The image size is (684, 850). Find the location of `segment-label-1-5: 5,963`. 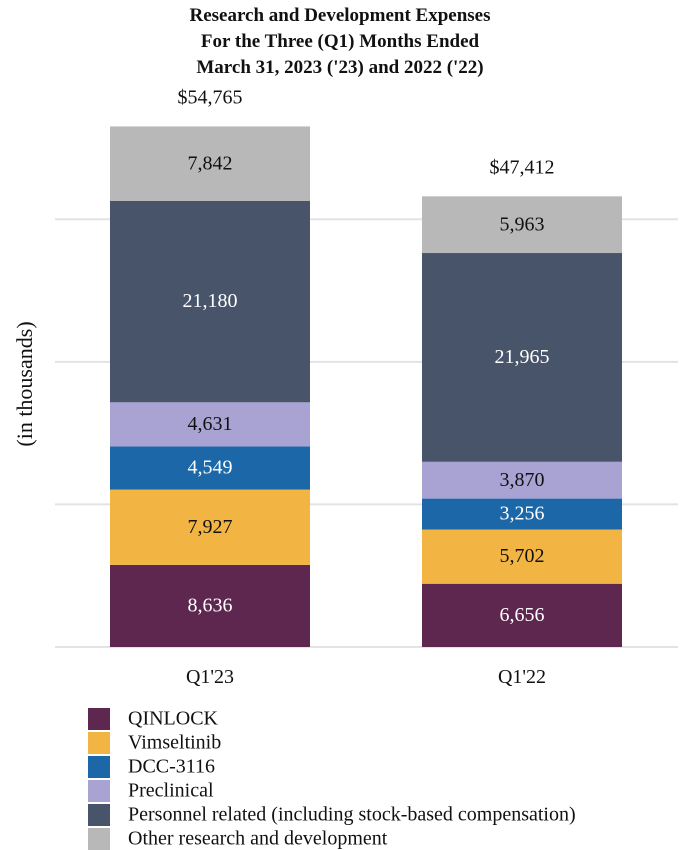

segment-label-1-5: 5,963 is located at coordinates (522, 224).